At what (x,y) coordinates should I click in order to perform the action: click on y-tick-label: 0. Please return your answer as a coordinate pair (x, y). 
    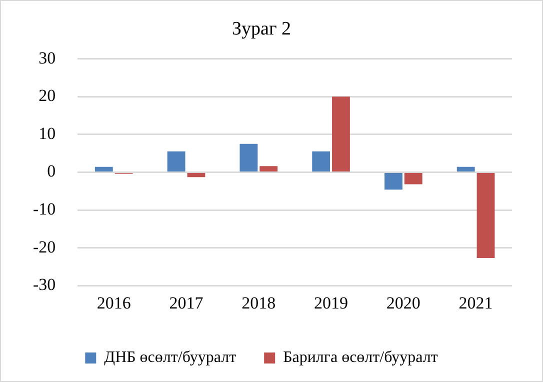
    Looking at the image, I should click on (51, 171).